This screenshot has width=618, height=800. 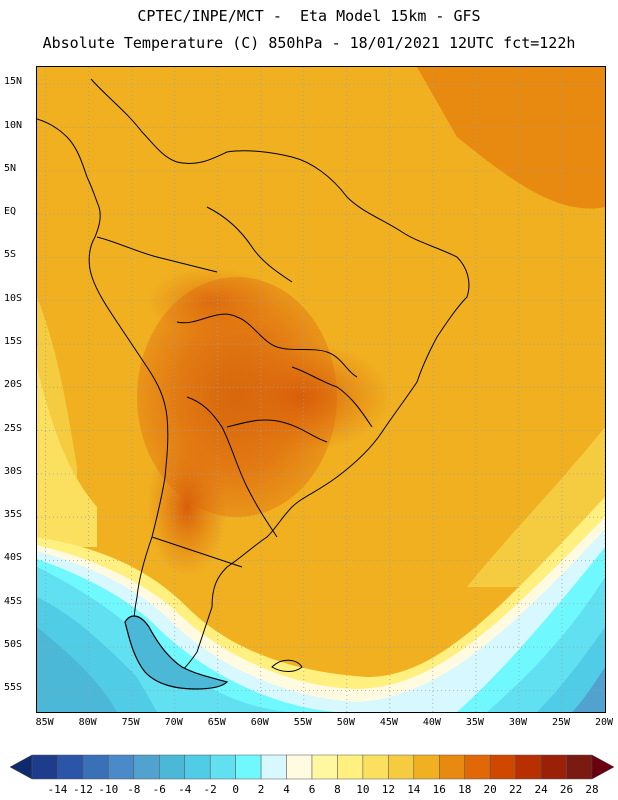 I want to click on colorbar-label: 0, so click(x=235, y=789).